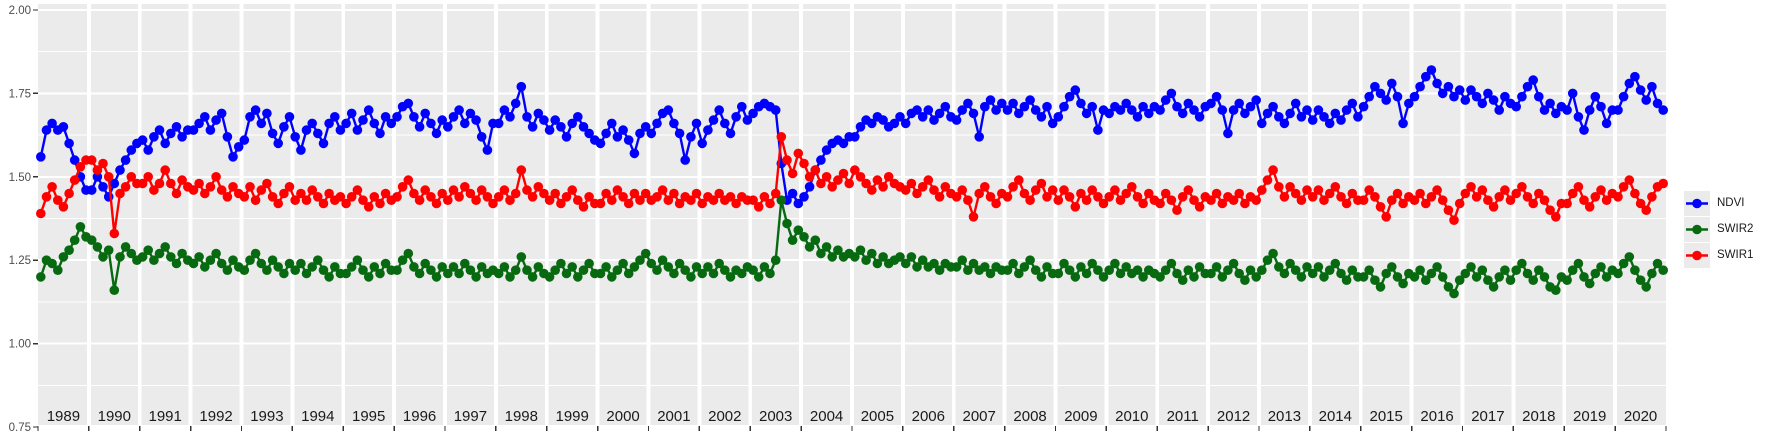  Describe the element at coordinates (928, 416) in the screenshot. I see `year-label-2006: 2006` at that location.